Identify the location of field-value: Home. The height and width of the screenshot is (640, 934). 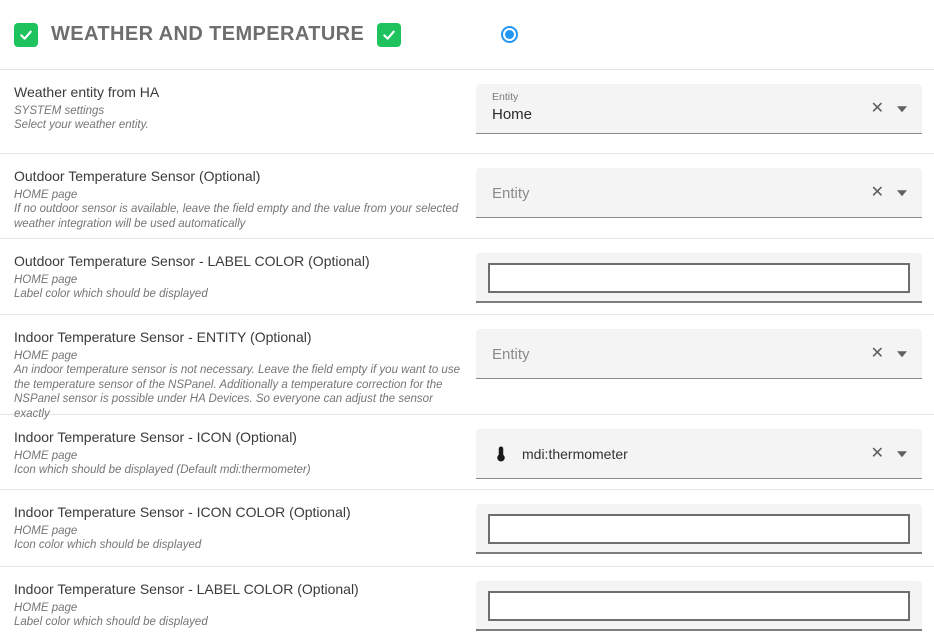
(512, 114).